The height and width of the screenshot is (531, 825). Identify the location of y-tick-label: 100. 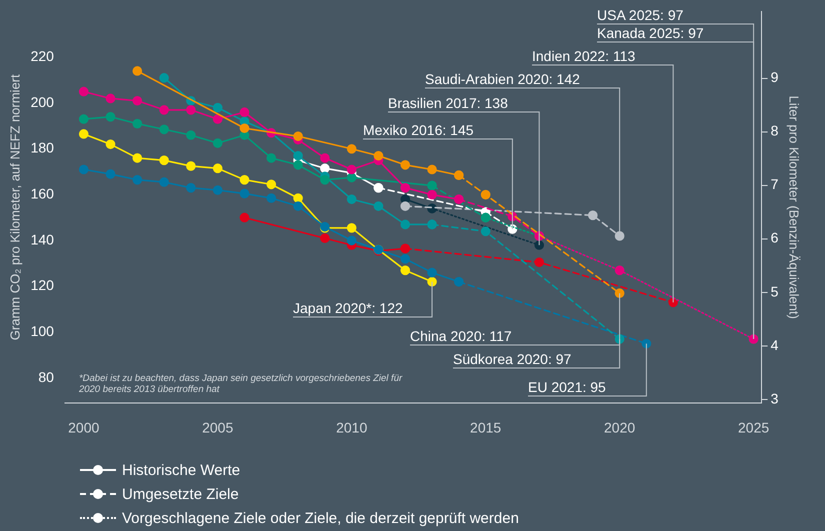
(42, 331).